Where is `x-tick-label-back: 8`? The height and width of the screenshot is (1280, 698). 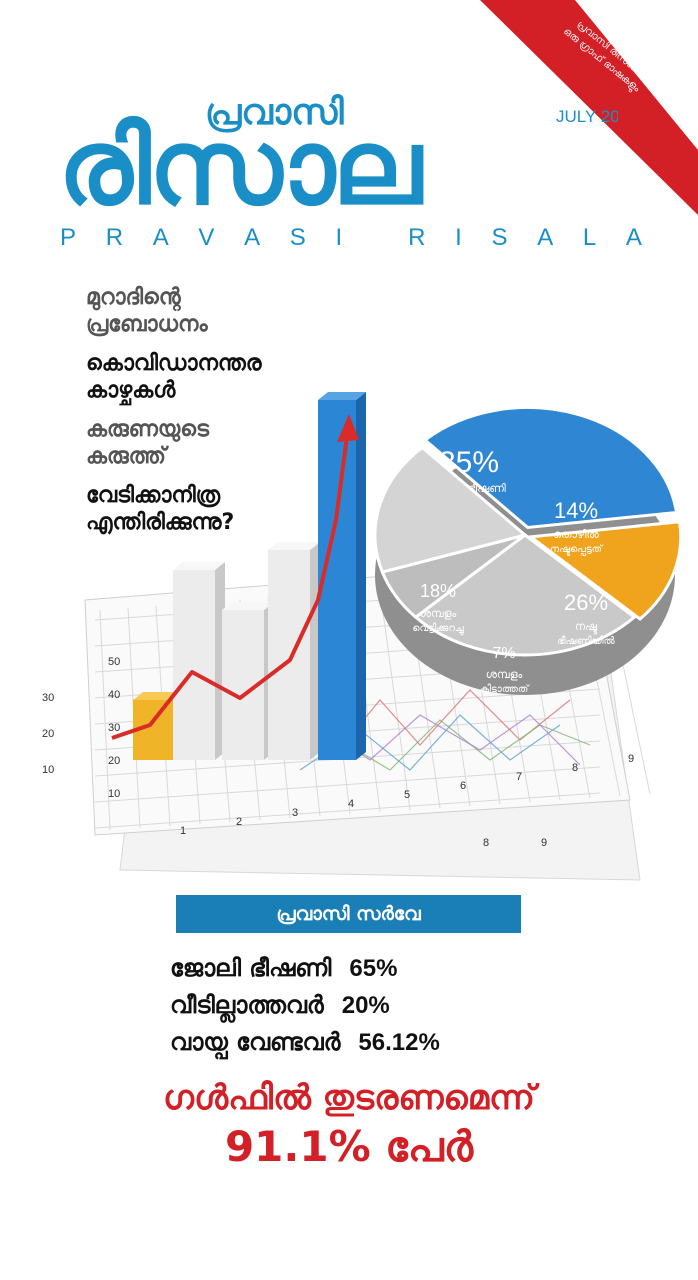 x-tick-label-back: 8 is located at coordinates (486, 843).